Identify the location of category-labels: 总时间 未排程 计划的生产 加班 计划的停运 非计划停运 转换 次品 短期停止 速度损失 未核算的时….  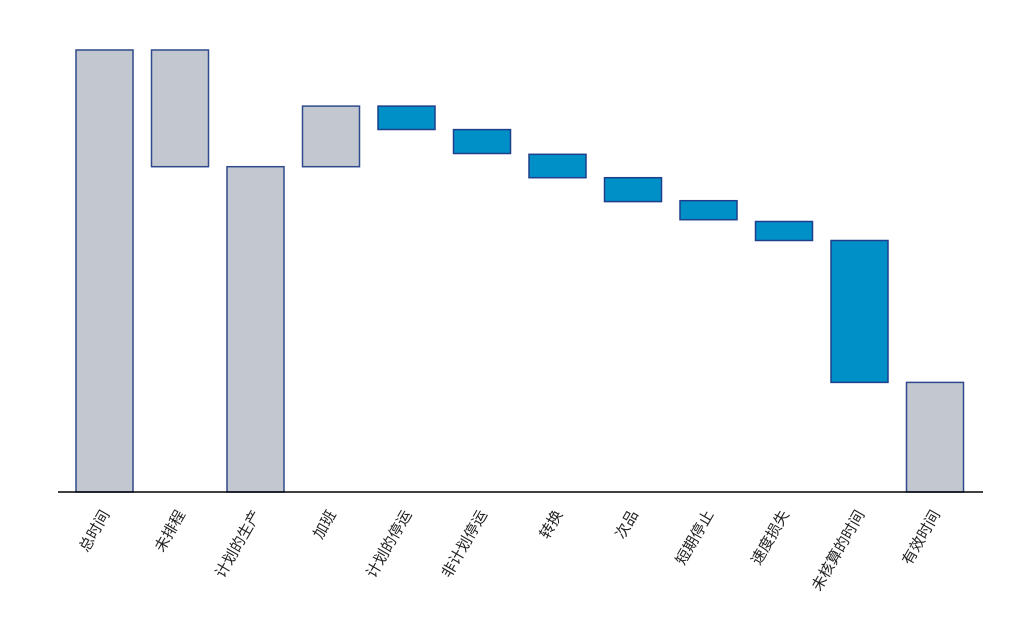
(509, 550).